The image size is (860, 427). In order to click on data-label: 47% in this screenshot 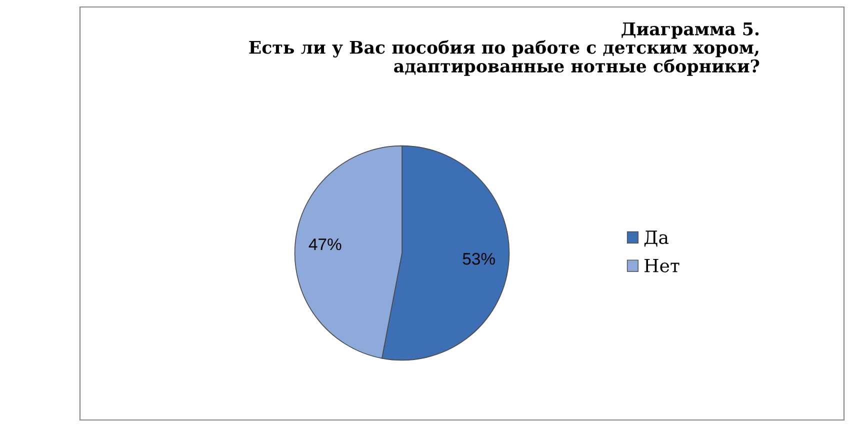, I will do `click(325, 244)`.